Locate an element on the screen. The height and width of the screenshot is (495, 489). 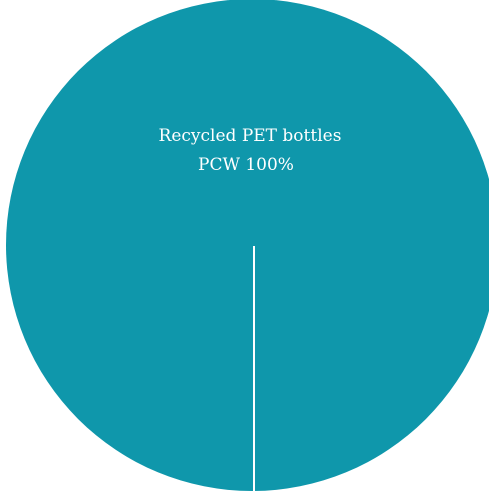
slice-label-line-2: PCW 100% is located at coordinates (246, 165).